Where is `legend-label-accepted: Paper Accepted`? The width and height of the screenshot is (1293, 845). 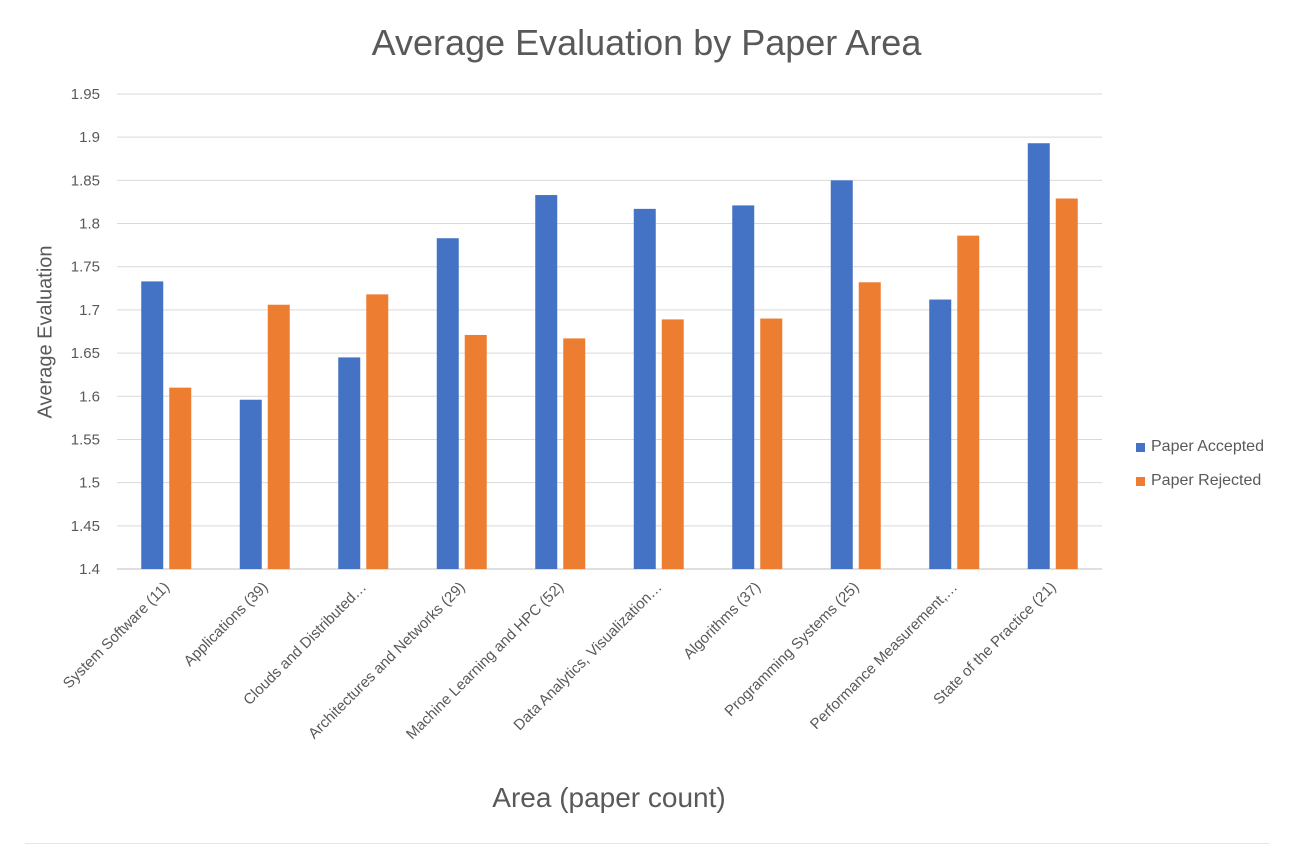
legend-label-accepted: Paper Accepted is located at coordinates (1207, 446).